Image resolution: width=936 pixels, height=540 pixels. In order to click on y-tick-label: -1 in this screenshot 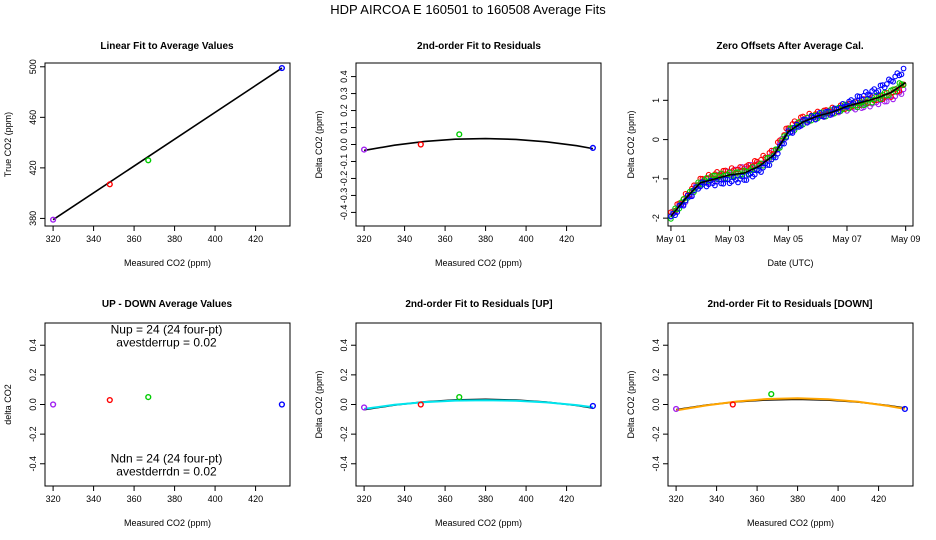, I will do `click(656, 179)`.